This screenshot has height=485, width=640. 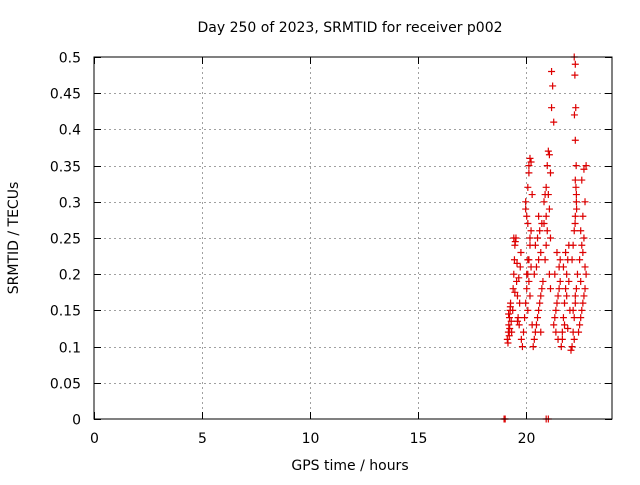 I want to click on y-tick-label: 0.05, so click(x=65, y=385).